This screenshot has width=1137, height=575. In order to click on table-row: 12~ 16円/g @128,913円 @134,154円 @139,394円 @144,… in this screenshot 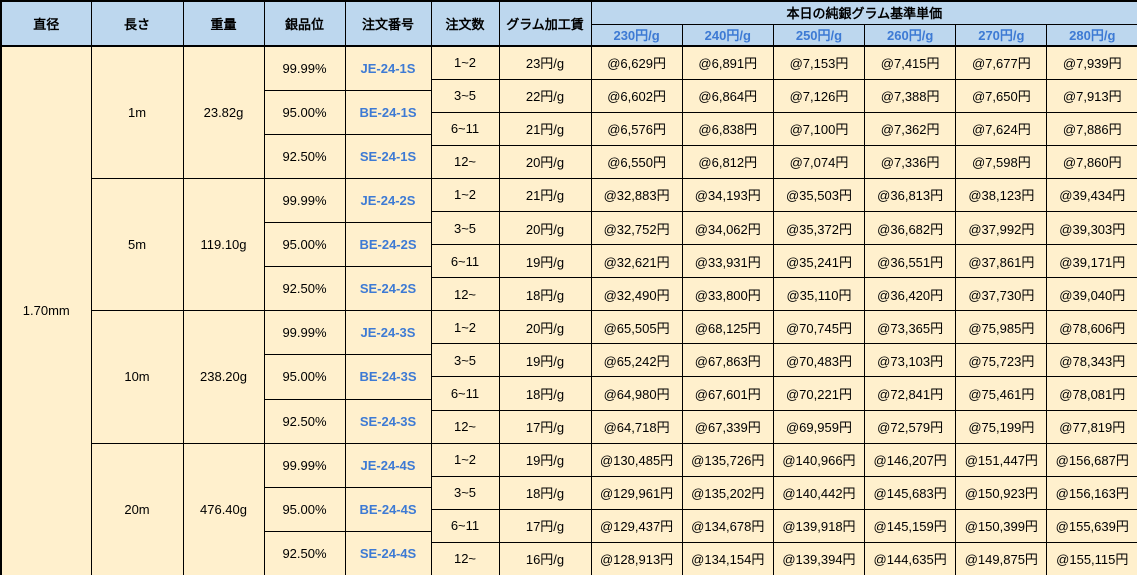, I will do `click(569, 558)`.